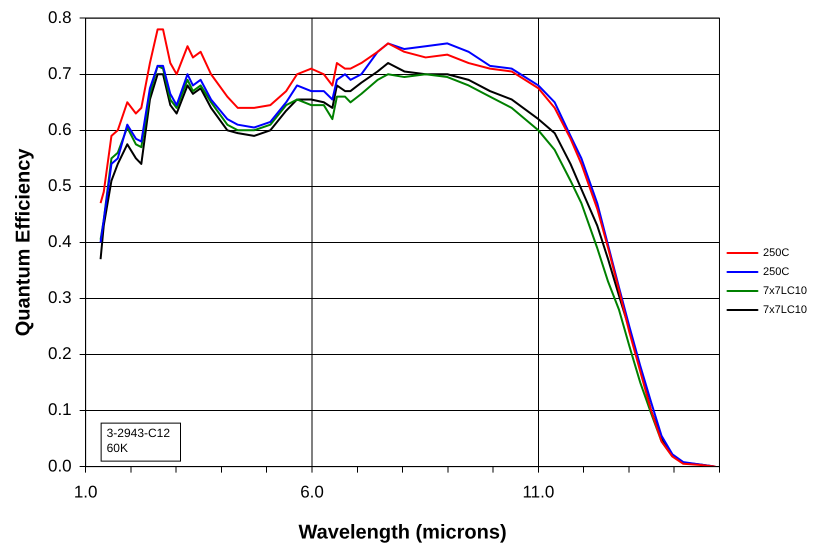 Image resolution: width=821 pixels, height=553 pixels. I want to click on x-axis-title: Wavelength (microns), so click(402, 533).